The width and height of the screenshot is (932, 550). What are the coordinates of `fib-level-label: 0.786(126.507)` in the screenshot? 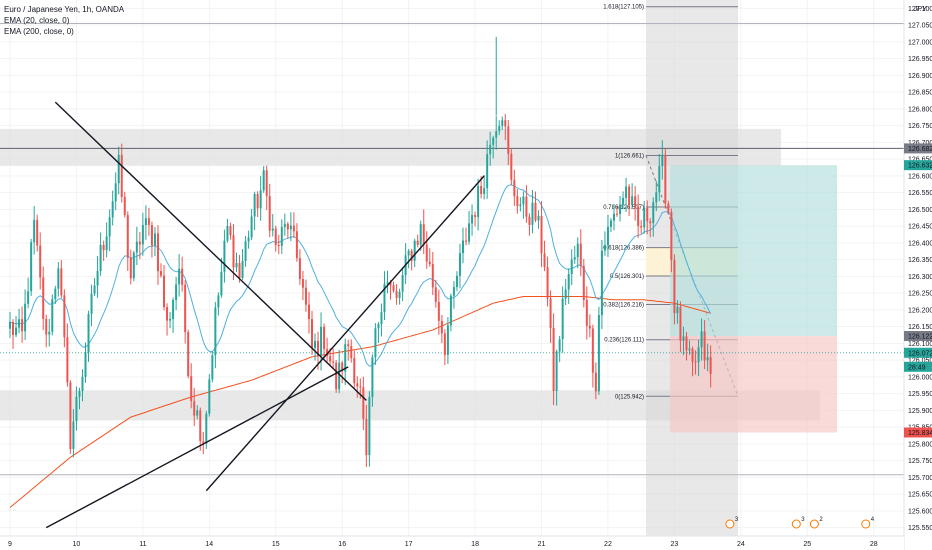 It's located at (623, 208).